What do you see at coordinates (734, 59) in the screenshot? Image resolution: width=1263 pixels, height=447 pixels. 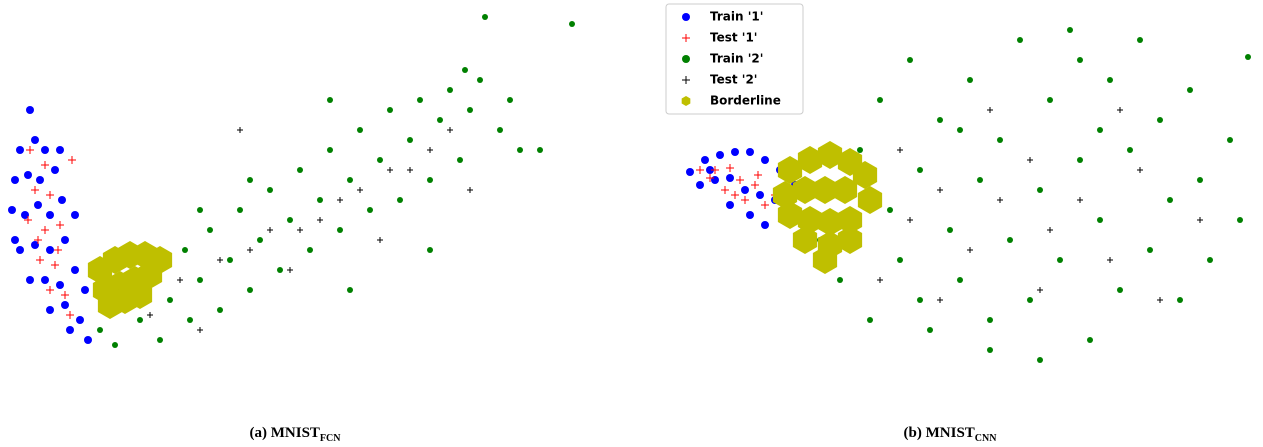 I see `legend-box` at bounding box center [734, 59].